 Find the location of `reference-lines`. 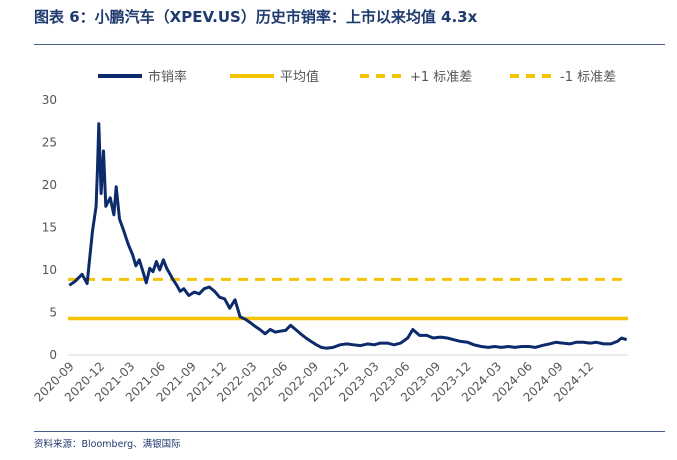

reference-lines is located at coordinates (348, 299).